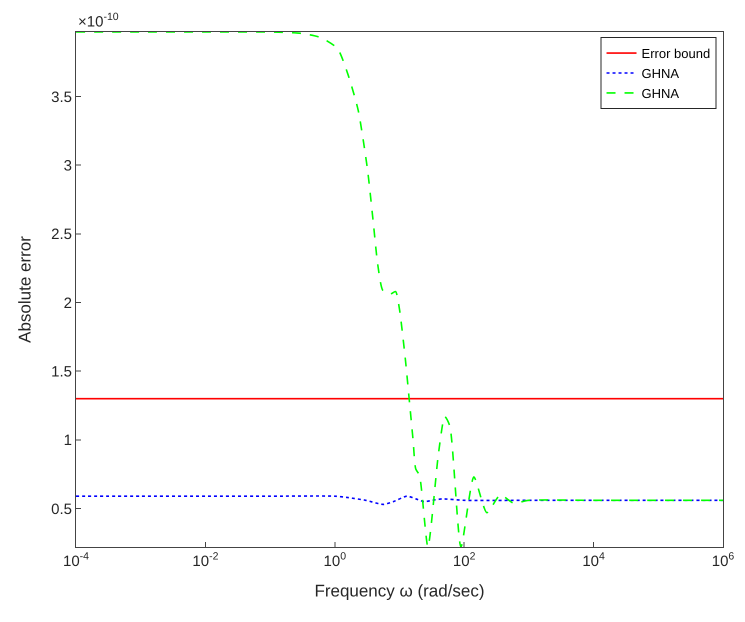 This screenshot has height=622, width=745. Describe the element at coordinates (464, 560) in the screenshot. I see `x-tick-label: 10$^{2}$` at that location.